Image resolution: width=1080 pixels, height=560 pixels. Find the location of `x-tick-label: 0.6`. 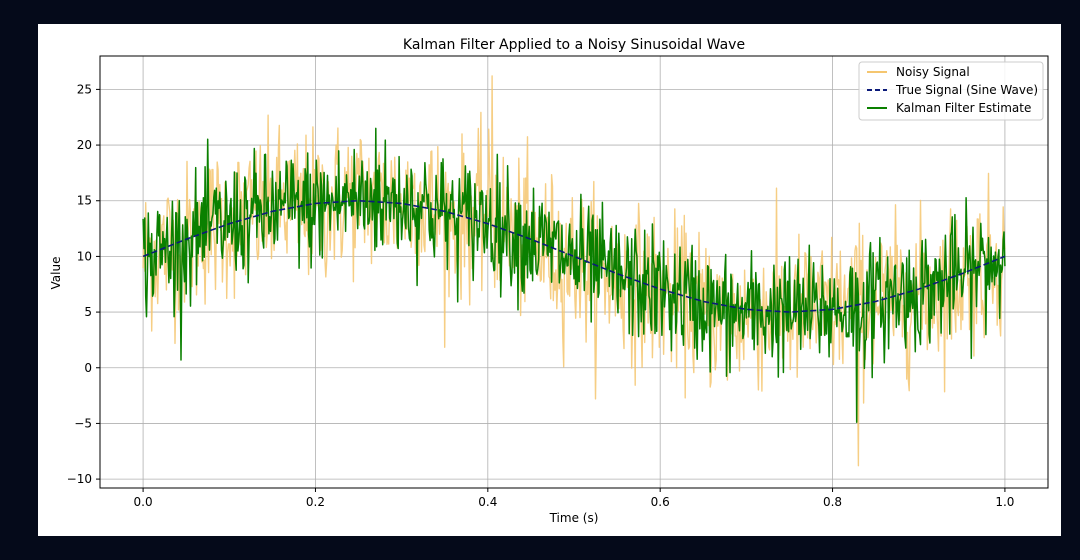

x-tick-label: 0.6 is located at coordinates (660, 502).